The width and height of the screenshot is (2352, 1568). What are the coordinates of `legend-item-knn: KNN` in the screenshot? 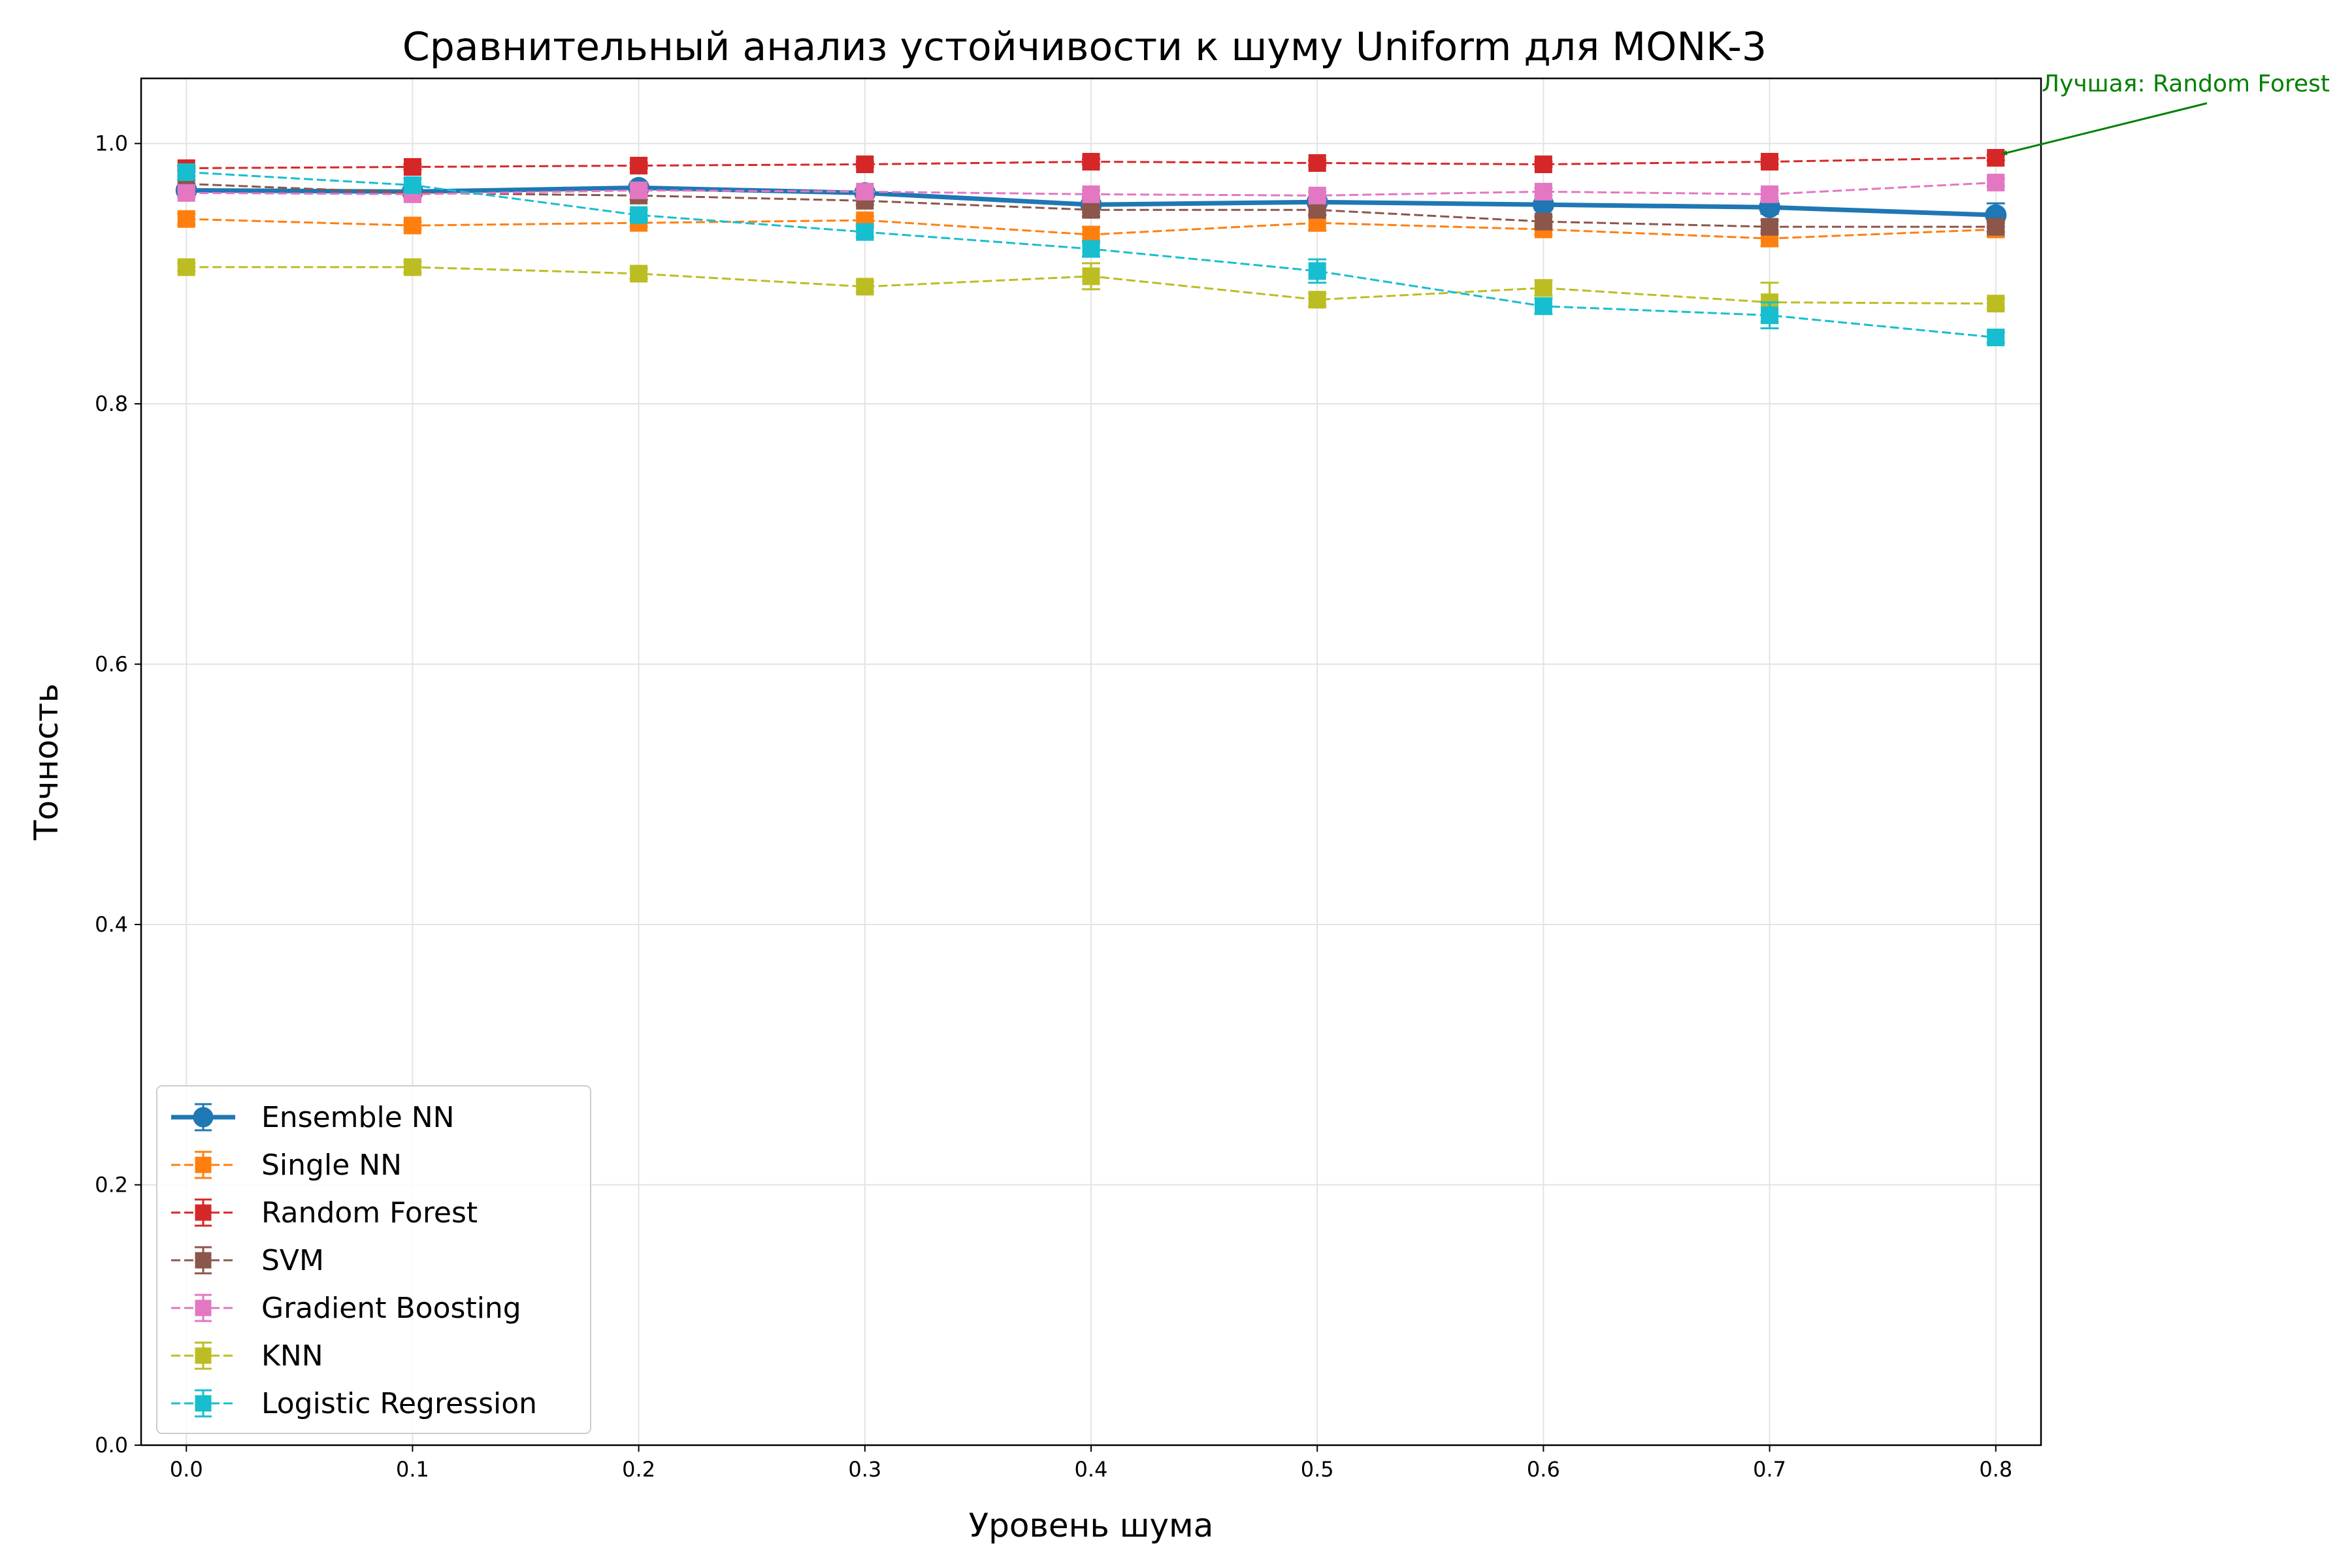 It's located at (247, 1356).